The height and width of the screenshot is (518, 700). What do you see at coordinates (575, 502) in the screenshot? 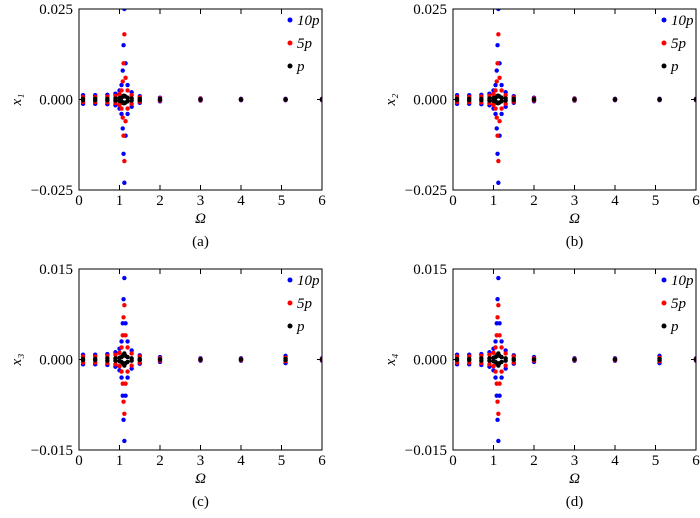
I see `caption: (d)` at bounding box center [575, 502].